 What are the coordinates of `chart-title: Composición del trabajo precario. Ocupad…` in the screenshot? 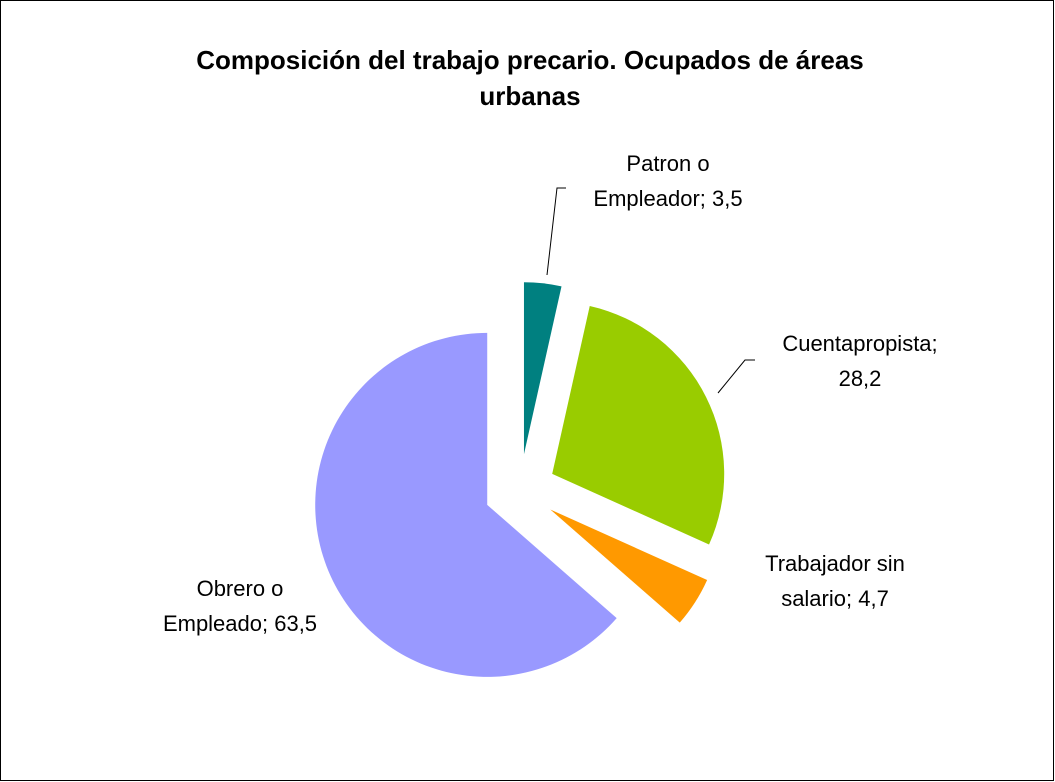 It's located at (530, 78).